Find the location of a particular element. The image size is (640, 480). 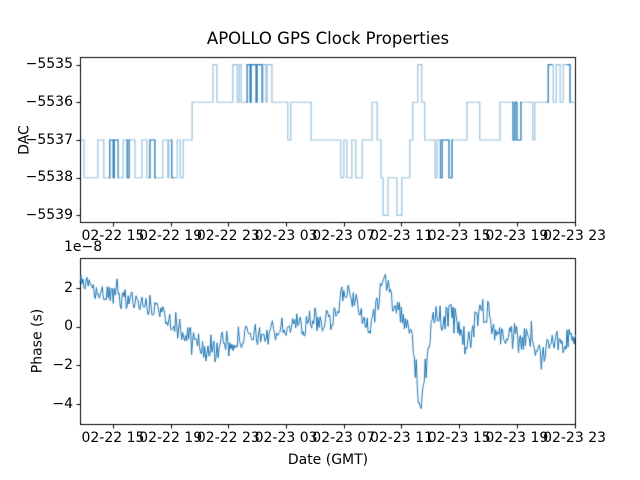

y-tick-label: 2 is located at coordinates (68, 287).